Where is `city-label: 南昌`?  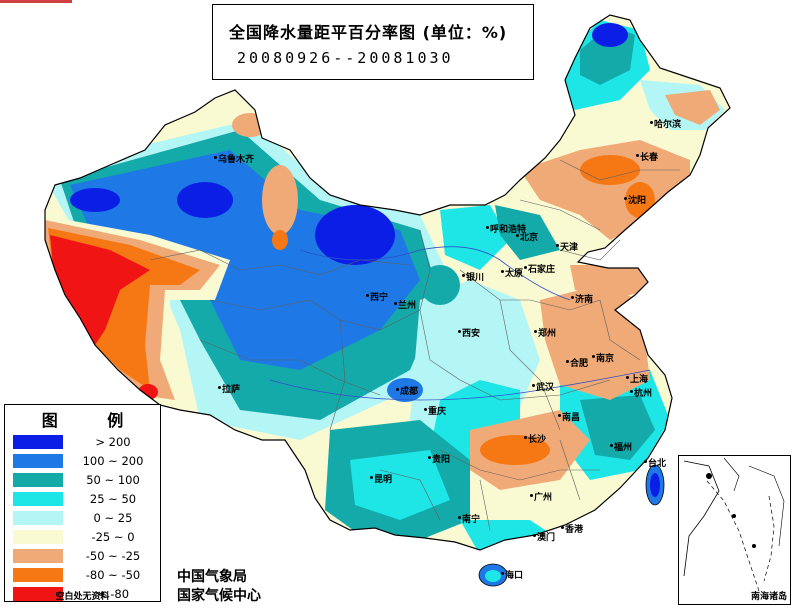 city-label: 南昌 is located at coordinates (571, 418).